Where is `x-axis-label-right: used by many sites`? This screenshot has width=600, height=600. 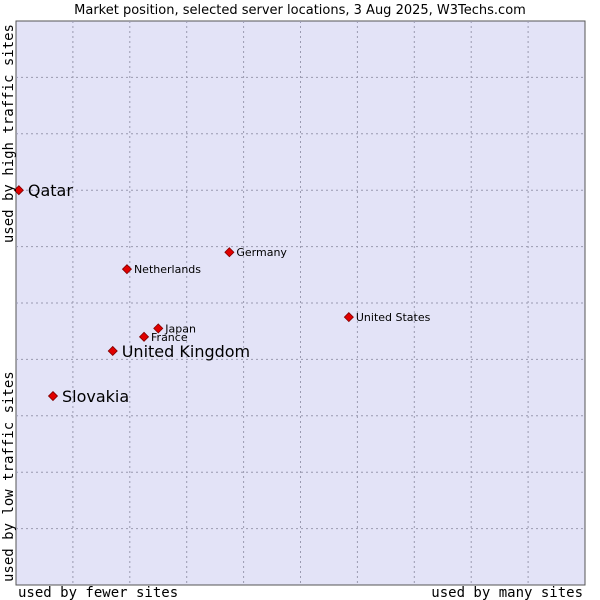 x-axis-label-right: used by many sites is located at coordinates (507, 592).